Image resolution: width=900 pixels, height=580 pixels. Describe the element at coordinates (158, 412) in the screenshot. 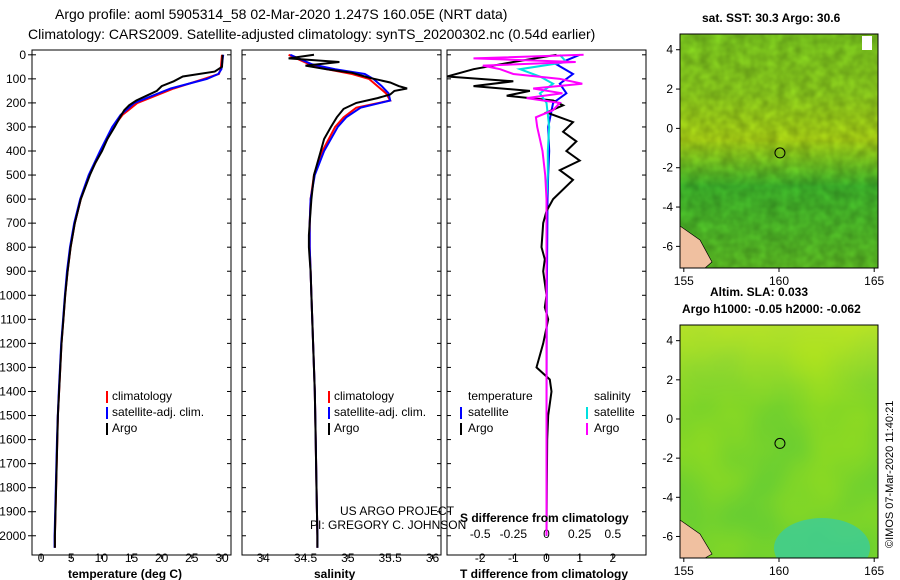

I see `legend-label-satellite: satellite-adj. clim.` at that location.